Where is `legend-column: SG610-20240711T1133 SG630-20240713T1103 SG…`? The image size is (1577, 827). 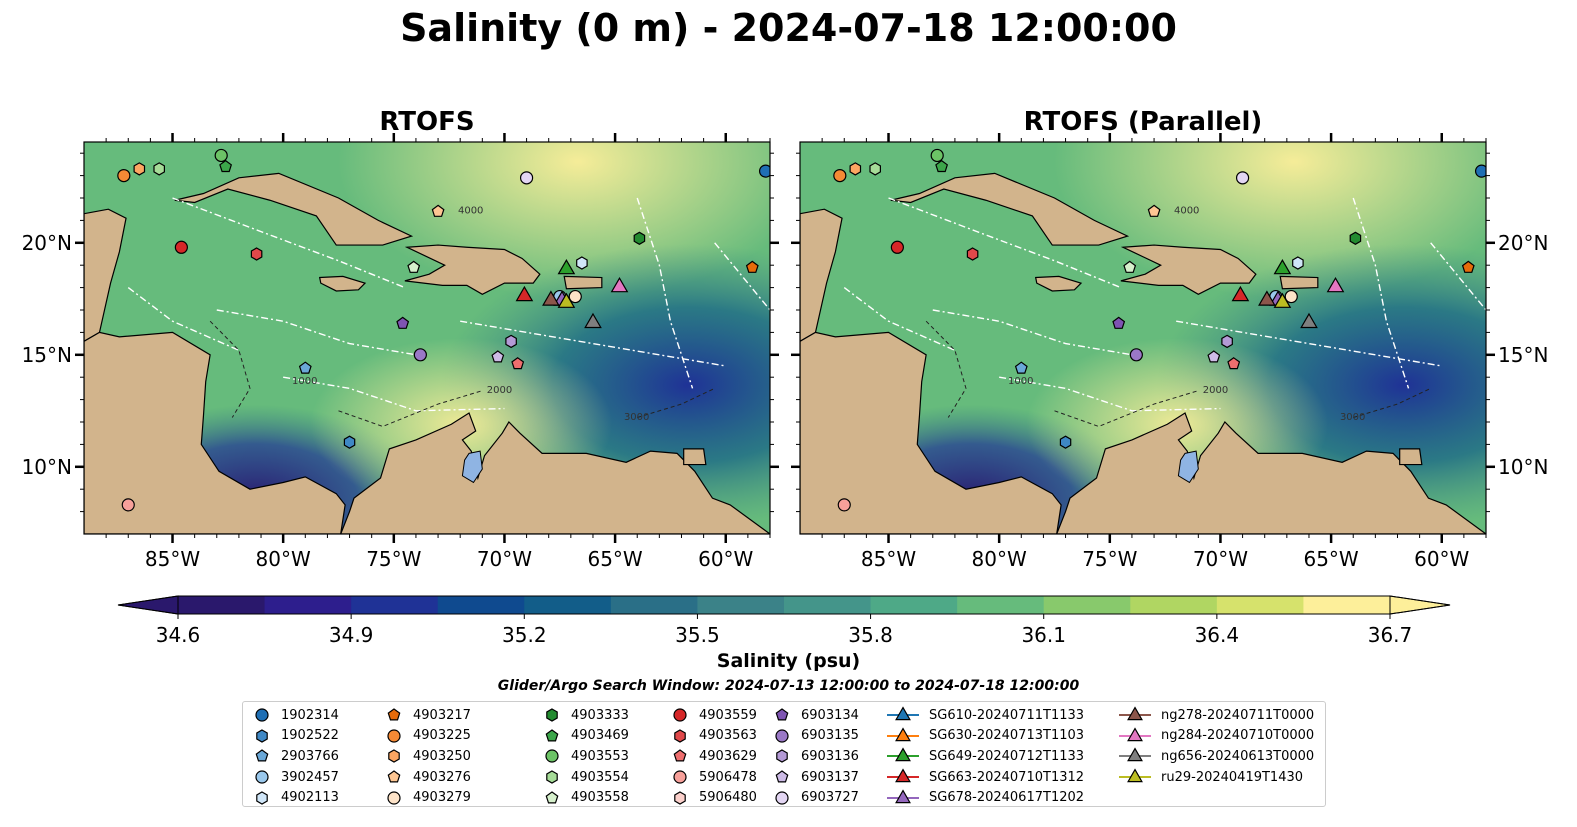 legend-column: SG610-20240711T1133 SG630-20240713T1103 SG… is located at coordinates (984, 756).